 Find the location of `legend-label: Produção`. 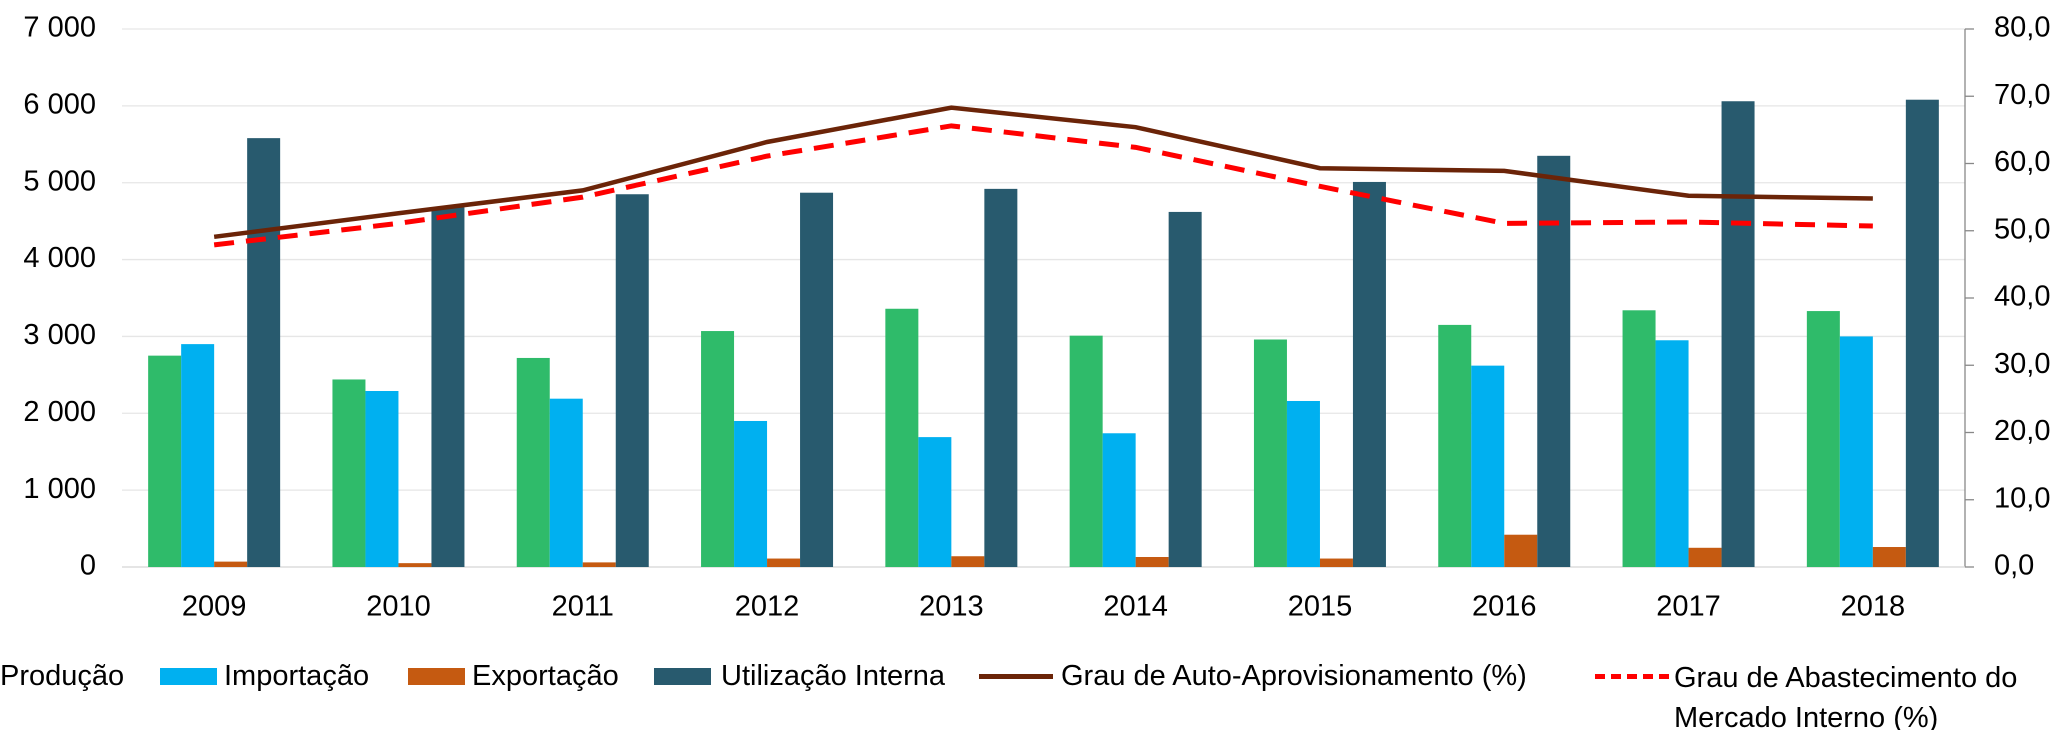

legend-label: Produção is located at coordinates (62, 676).